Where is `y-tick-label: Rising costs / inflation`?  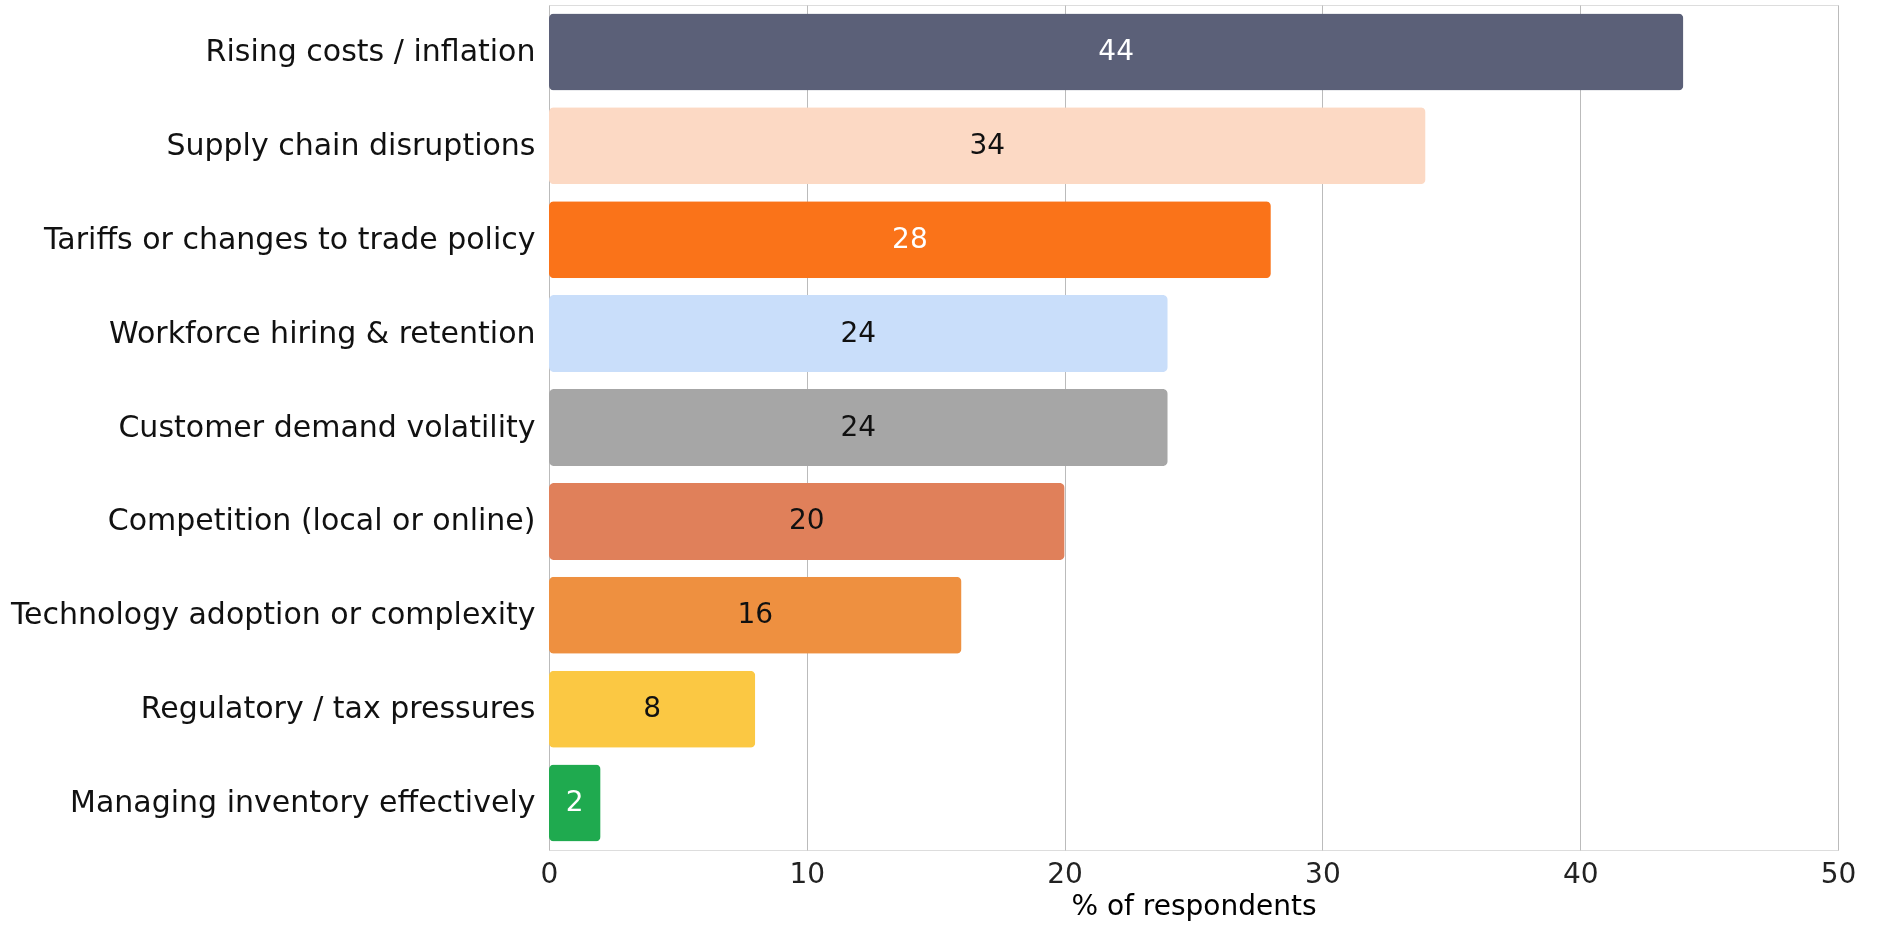 y-tick-label: Rising costs / inflation is located at coordinates (370, 50).